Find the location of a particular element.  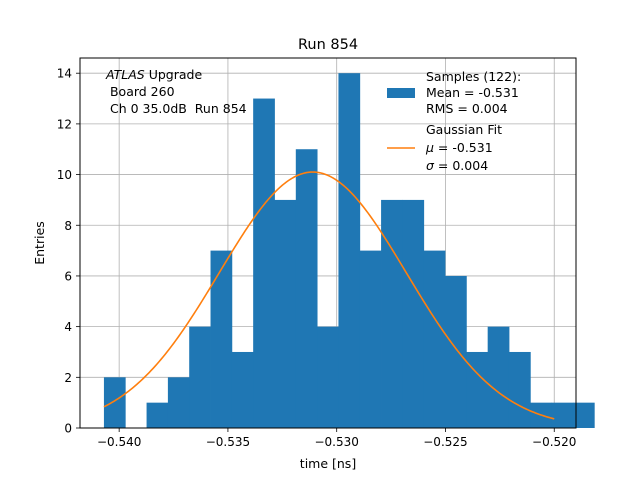

y-tick-label: 6 is located at coordinates (68, 276).